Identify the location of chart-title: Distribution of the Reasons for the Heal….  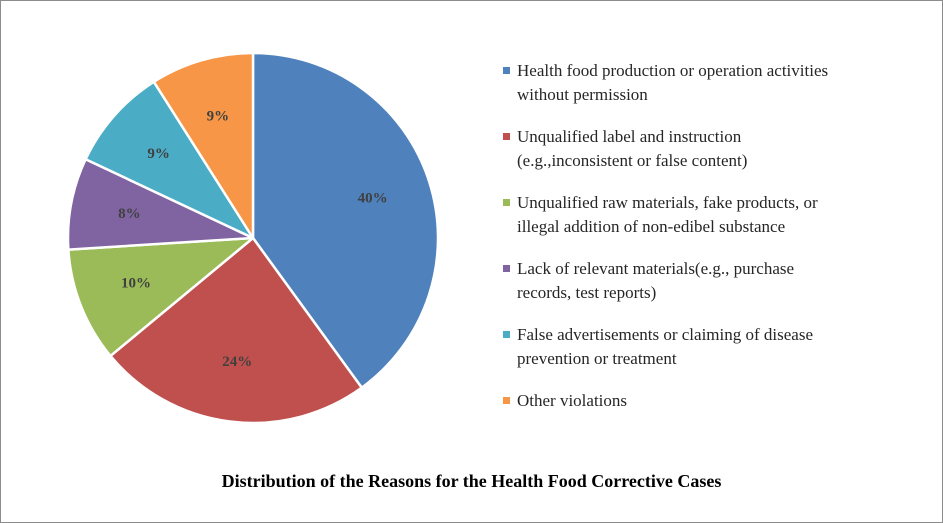
(471, 481).